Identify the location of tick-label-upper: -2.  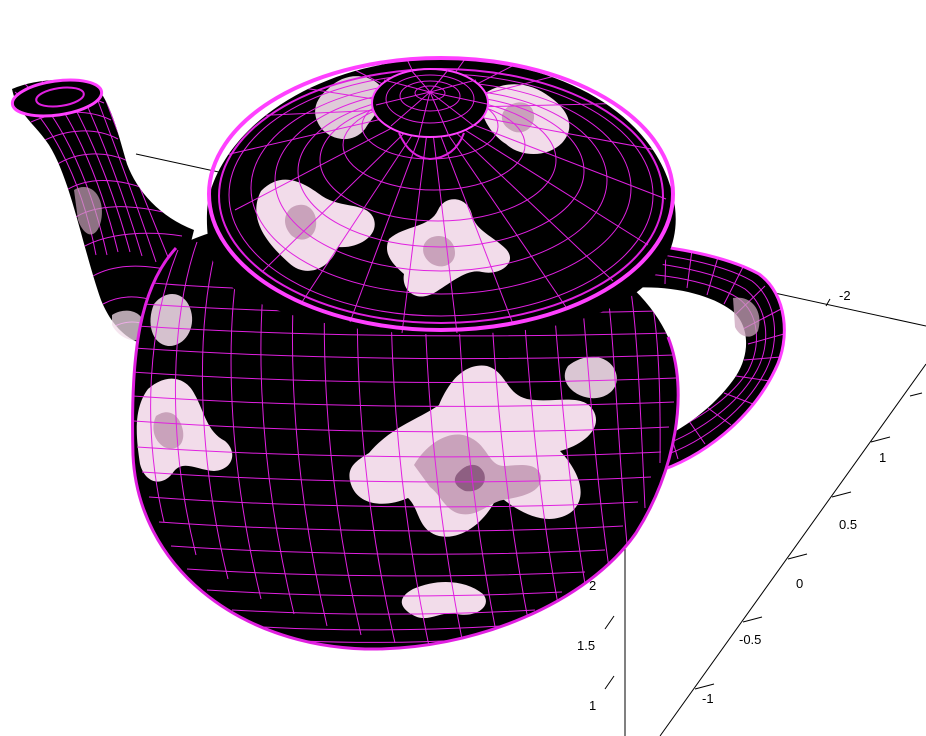
(845, 295).